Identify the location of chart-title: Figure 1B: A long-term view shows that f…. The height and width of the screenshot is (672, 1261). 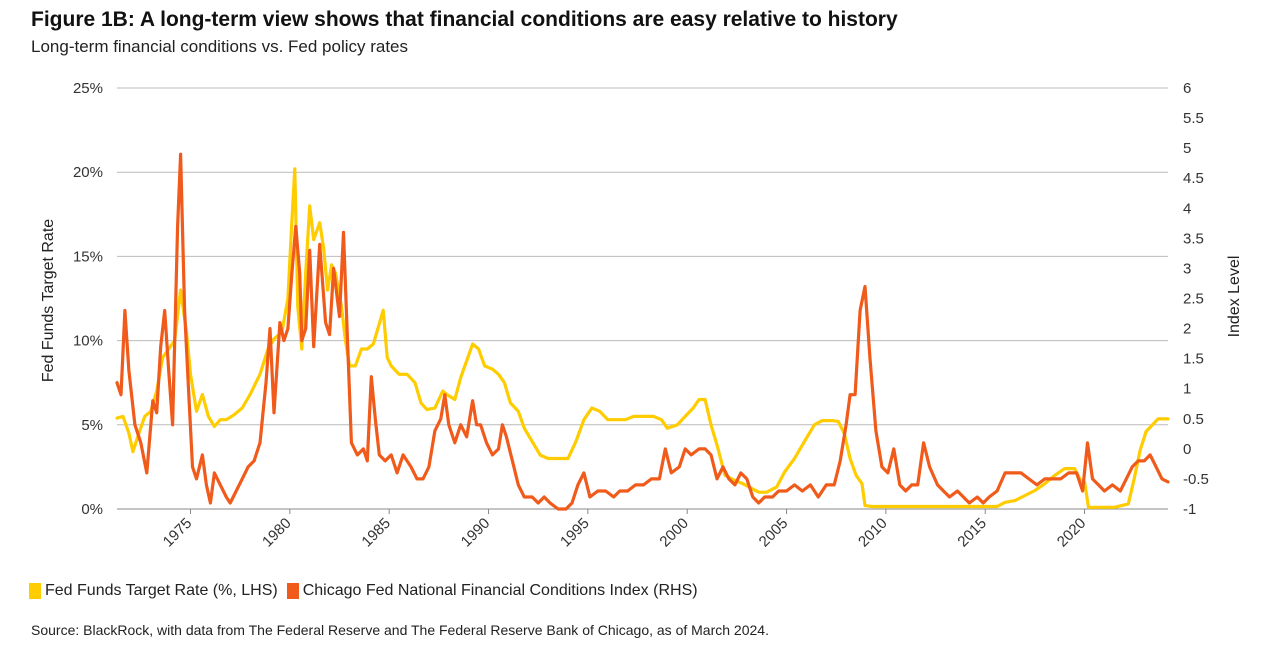
(464, 19).